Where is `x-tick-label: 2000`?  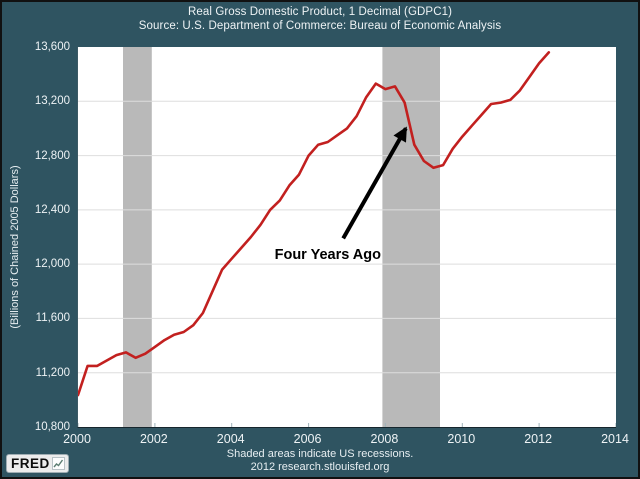
x-tick-label: 2000 is located at coordinates (77, 439).